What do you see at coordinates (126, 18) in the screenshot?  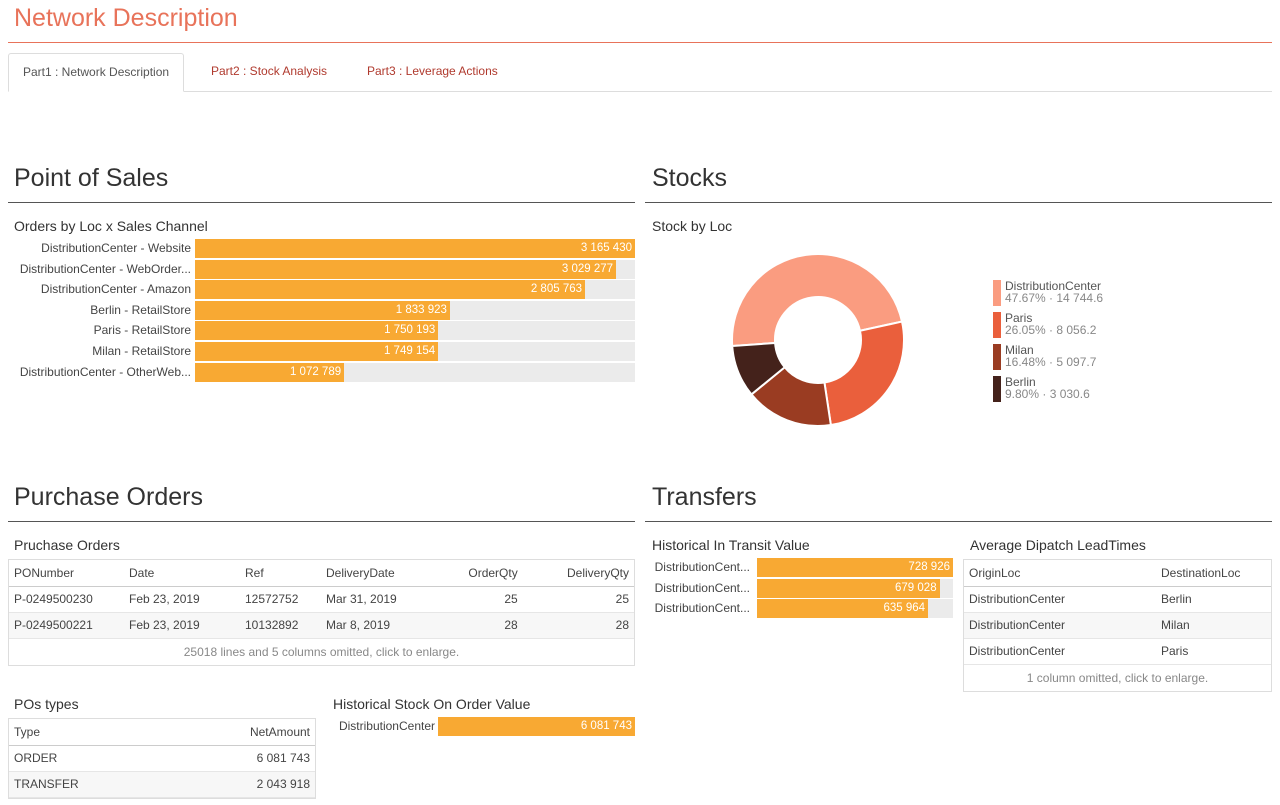 I see `page-title: Network Description` at bounding box center [126, 18].